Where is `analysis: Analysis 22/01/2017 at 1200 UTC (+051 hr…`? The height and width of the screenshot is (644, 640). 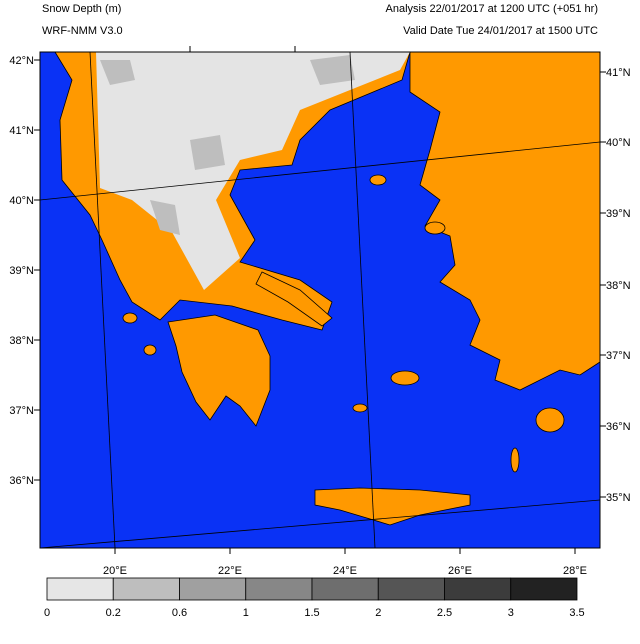 analysis: Analysis 22/01/2017 at 1200 UTC (+051 hr… is located at coordinates (492, 9).